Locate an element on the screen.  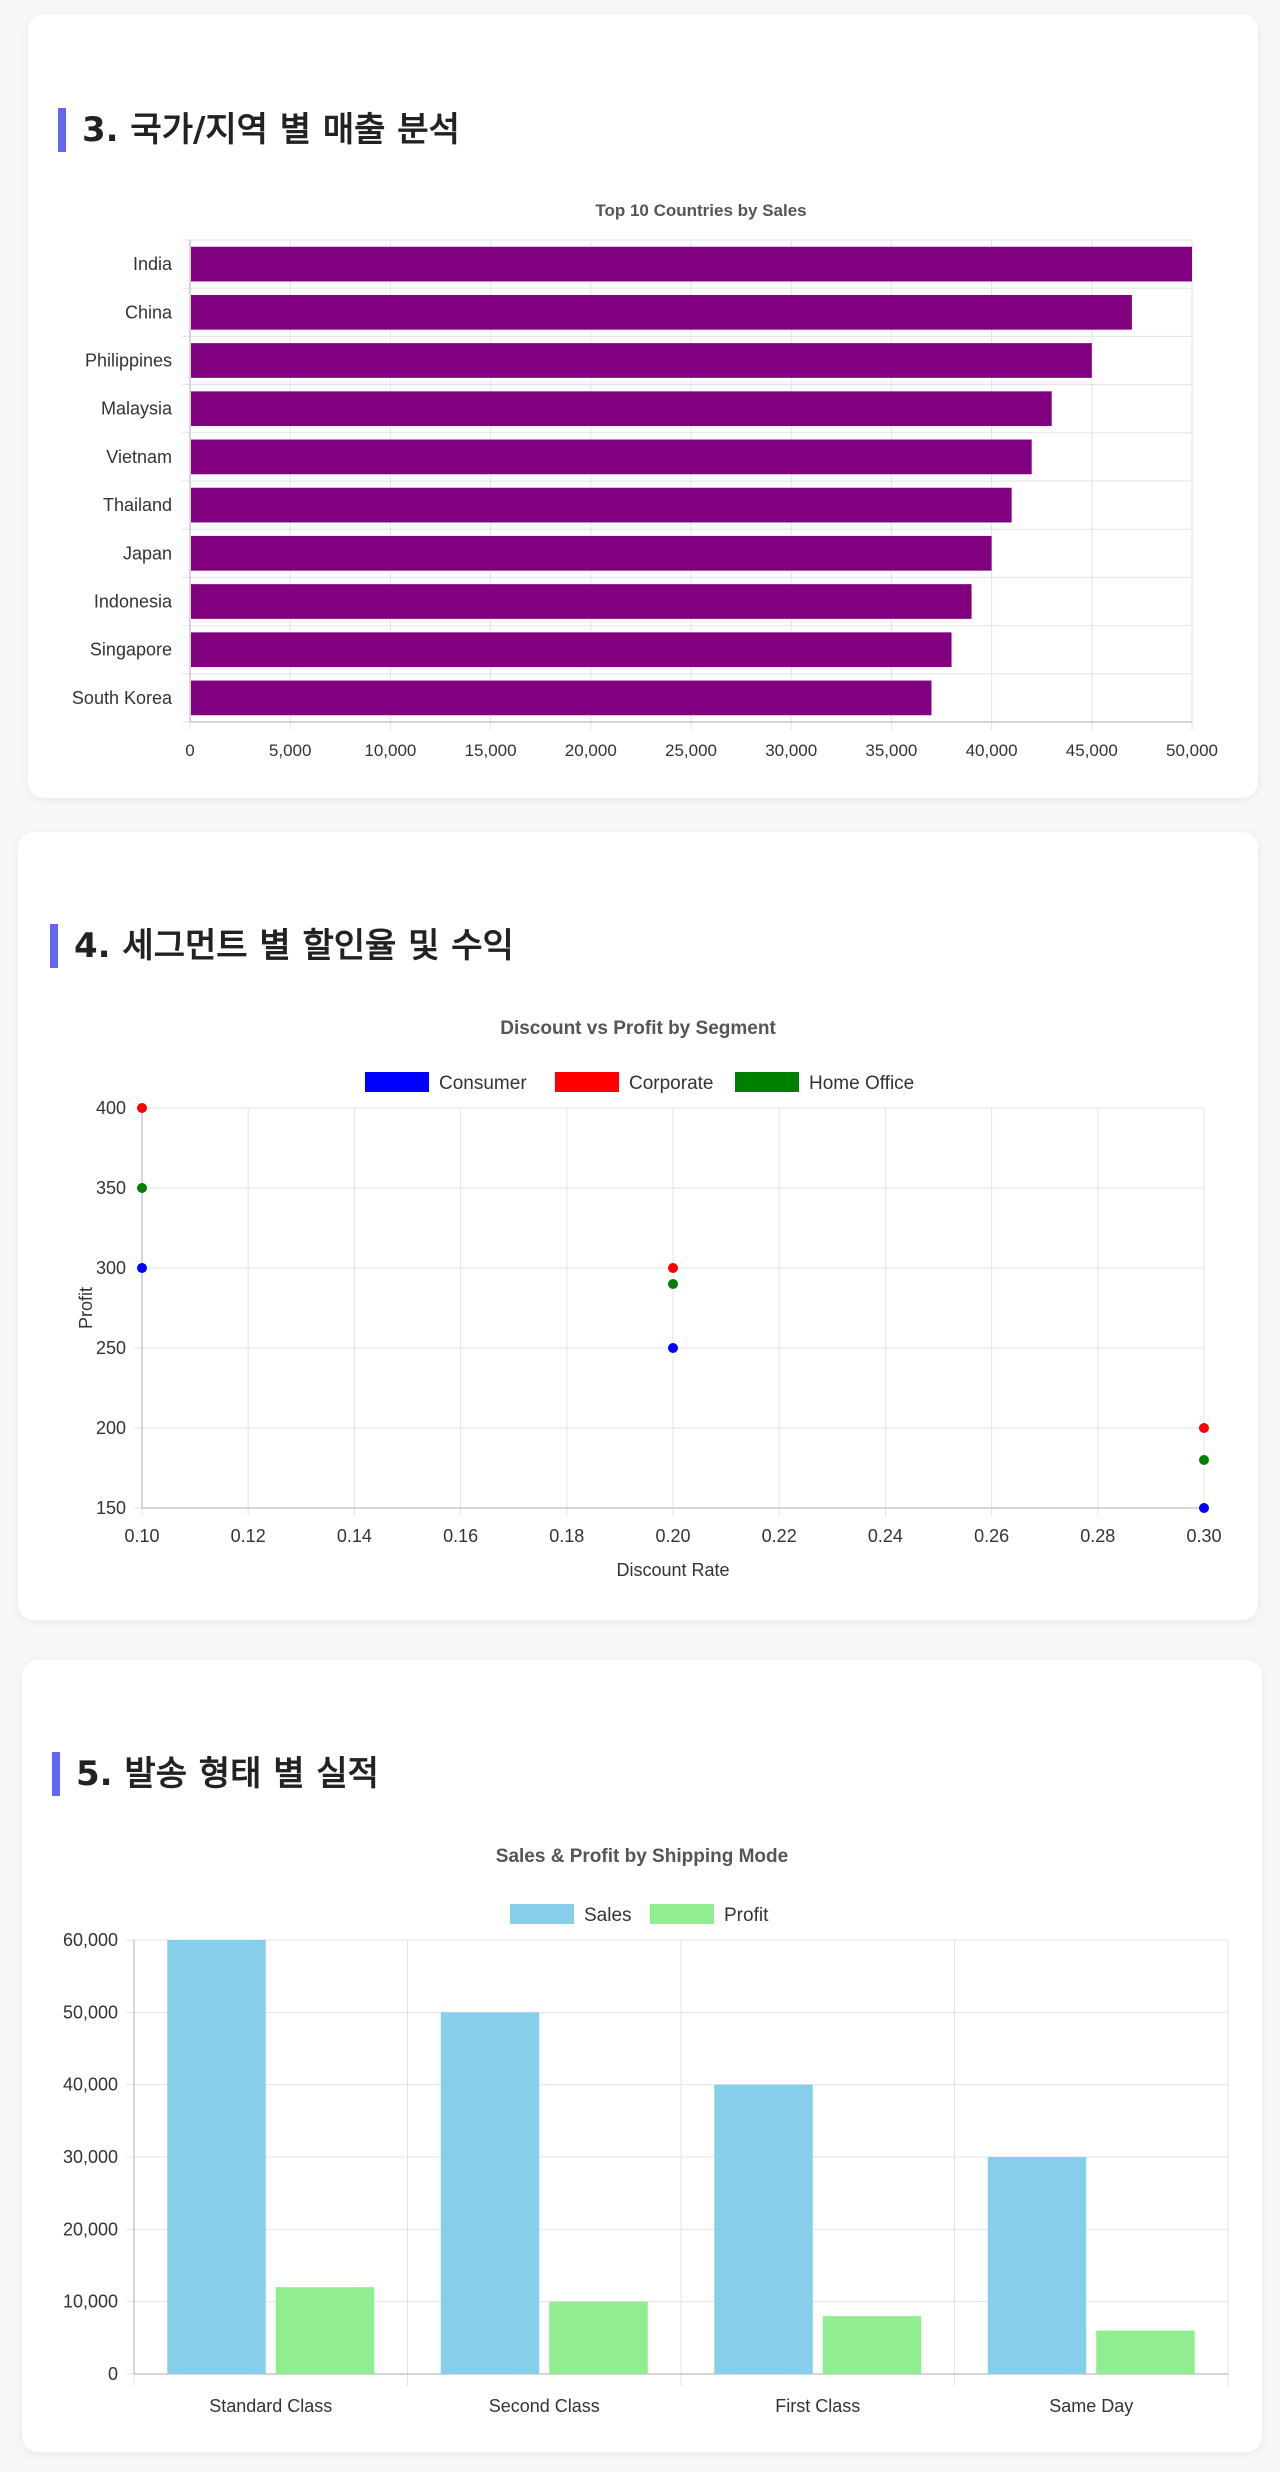
x-tick-label: 0.30 is located at coordinates (1203, 1536).